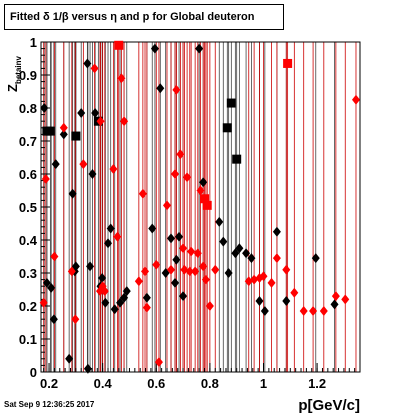 The image size is (400, 414). I want to click on y-tick-label: 0.6, so click(28, 174).